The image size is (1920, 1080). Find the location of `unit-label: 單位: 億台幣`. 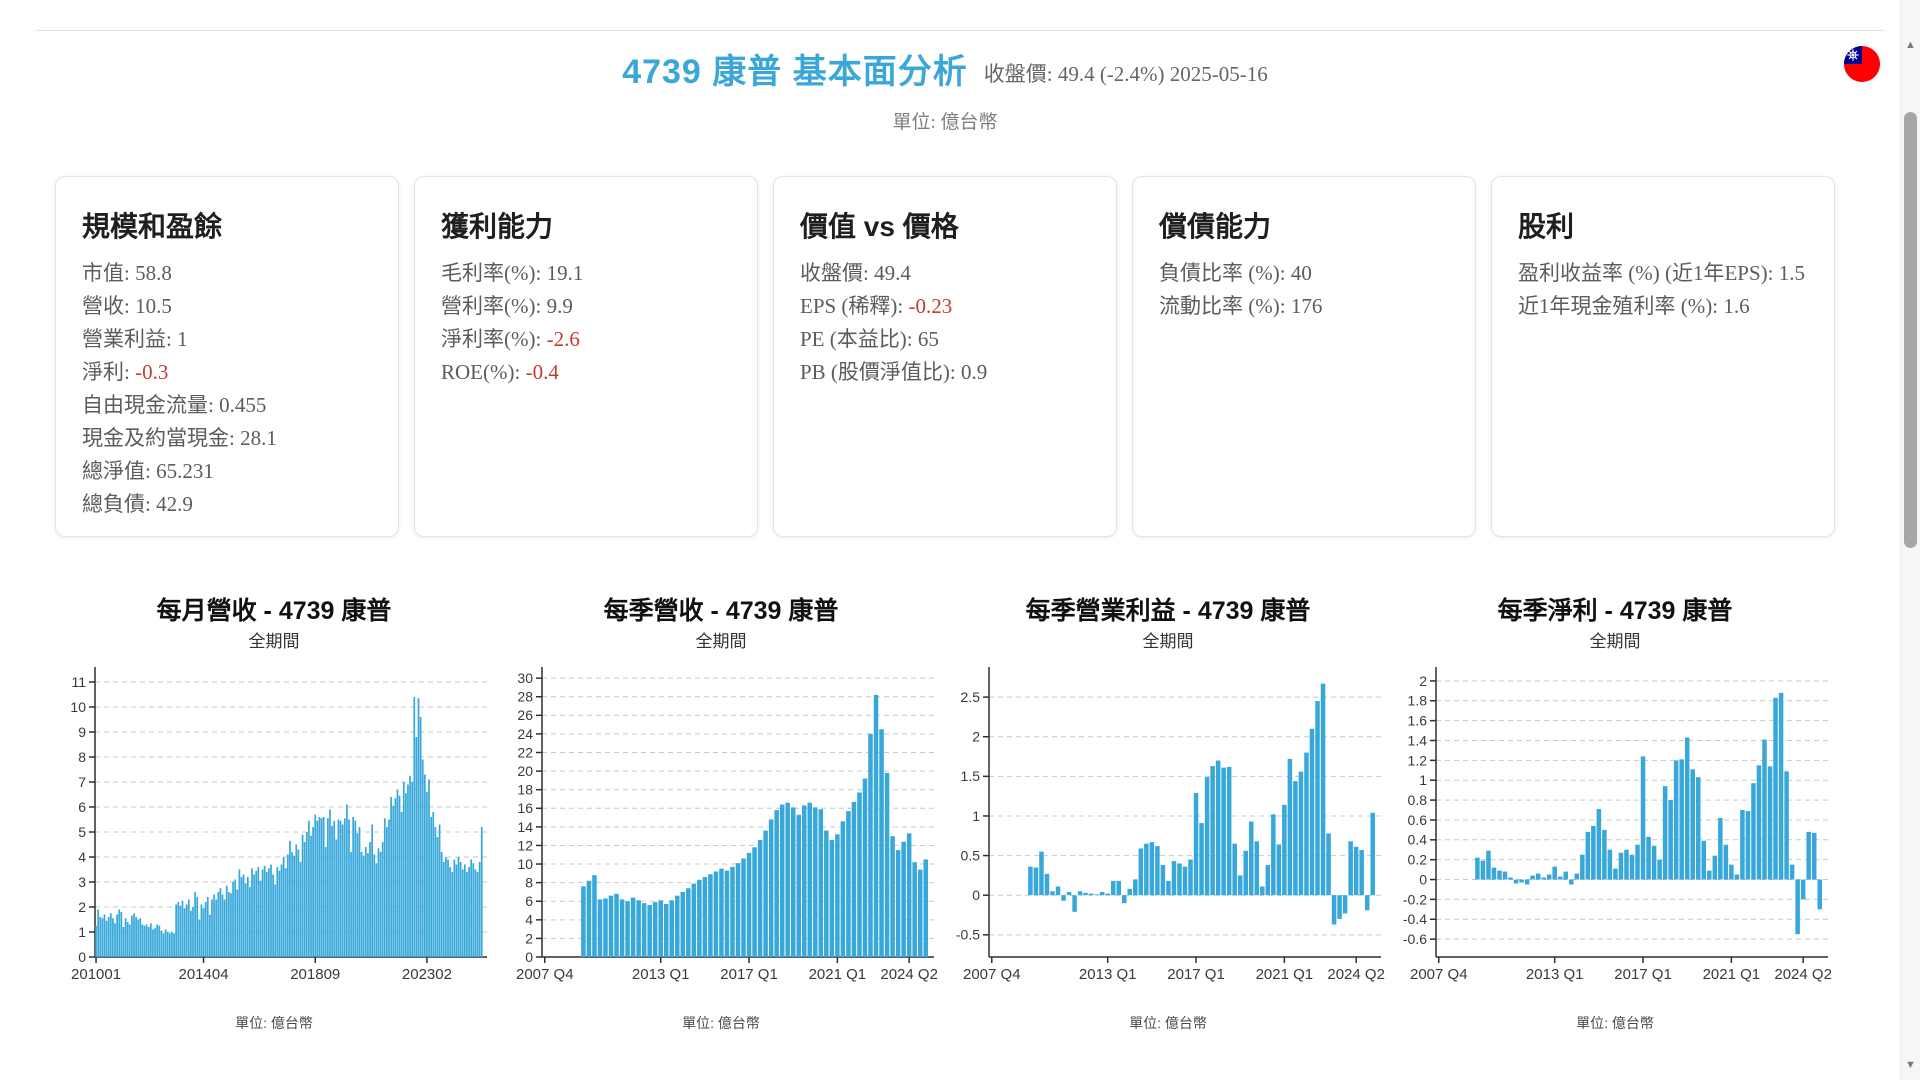

unit-label: 單位: 億台幣 is located at coordinates (945, 122).